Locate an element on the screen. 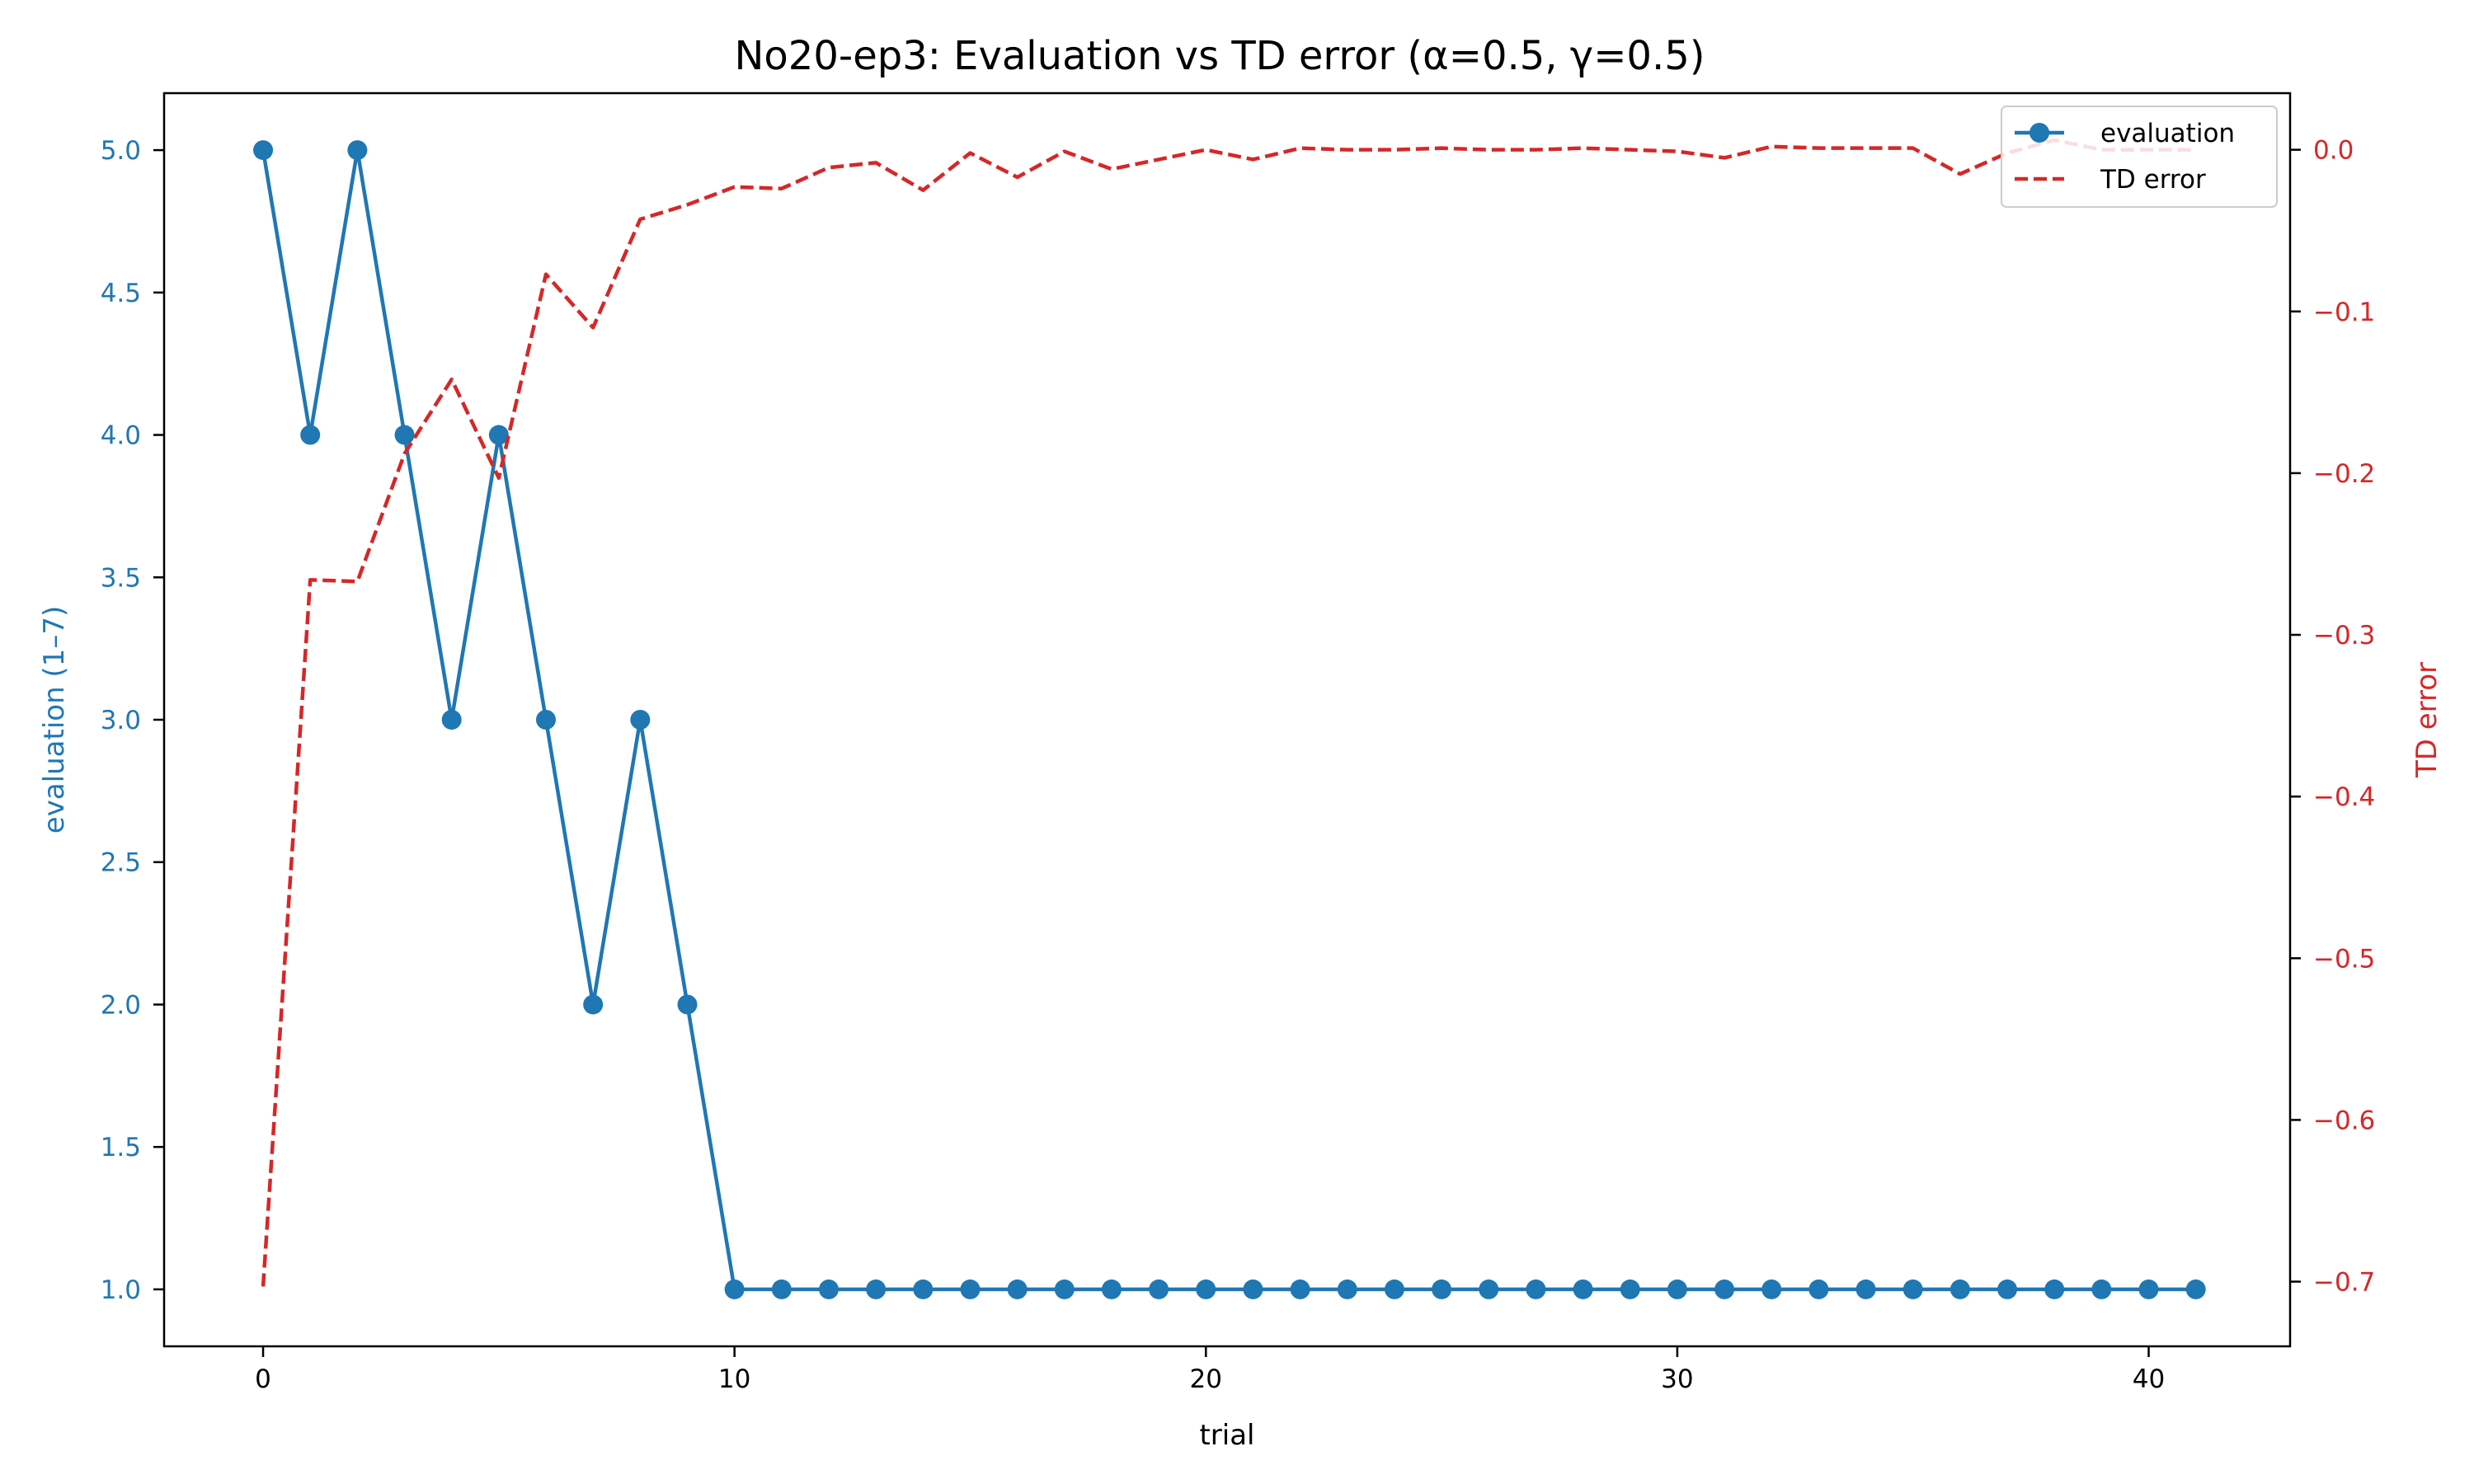 Image resolution: width=2474 pixels, height=1484 pixels. x-tick-label: 30 is located at coordinates (1677, 1379).